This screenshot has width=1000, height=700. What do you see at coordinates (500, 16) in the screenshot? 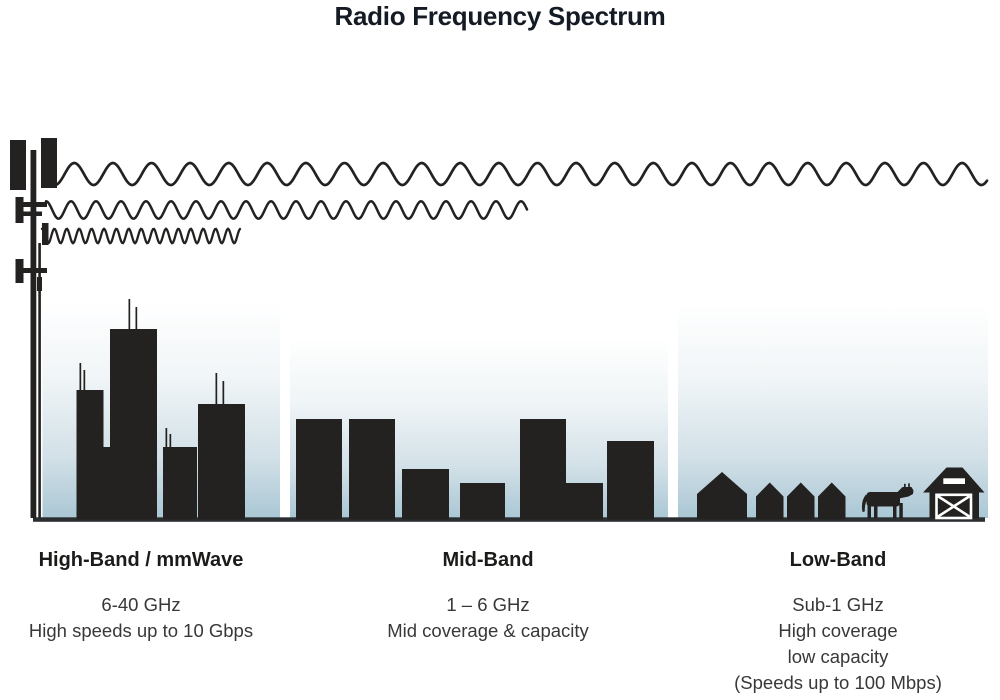
I see `page-title: Radio Frequency Spectrum` at bounding box center [500, 16].